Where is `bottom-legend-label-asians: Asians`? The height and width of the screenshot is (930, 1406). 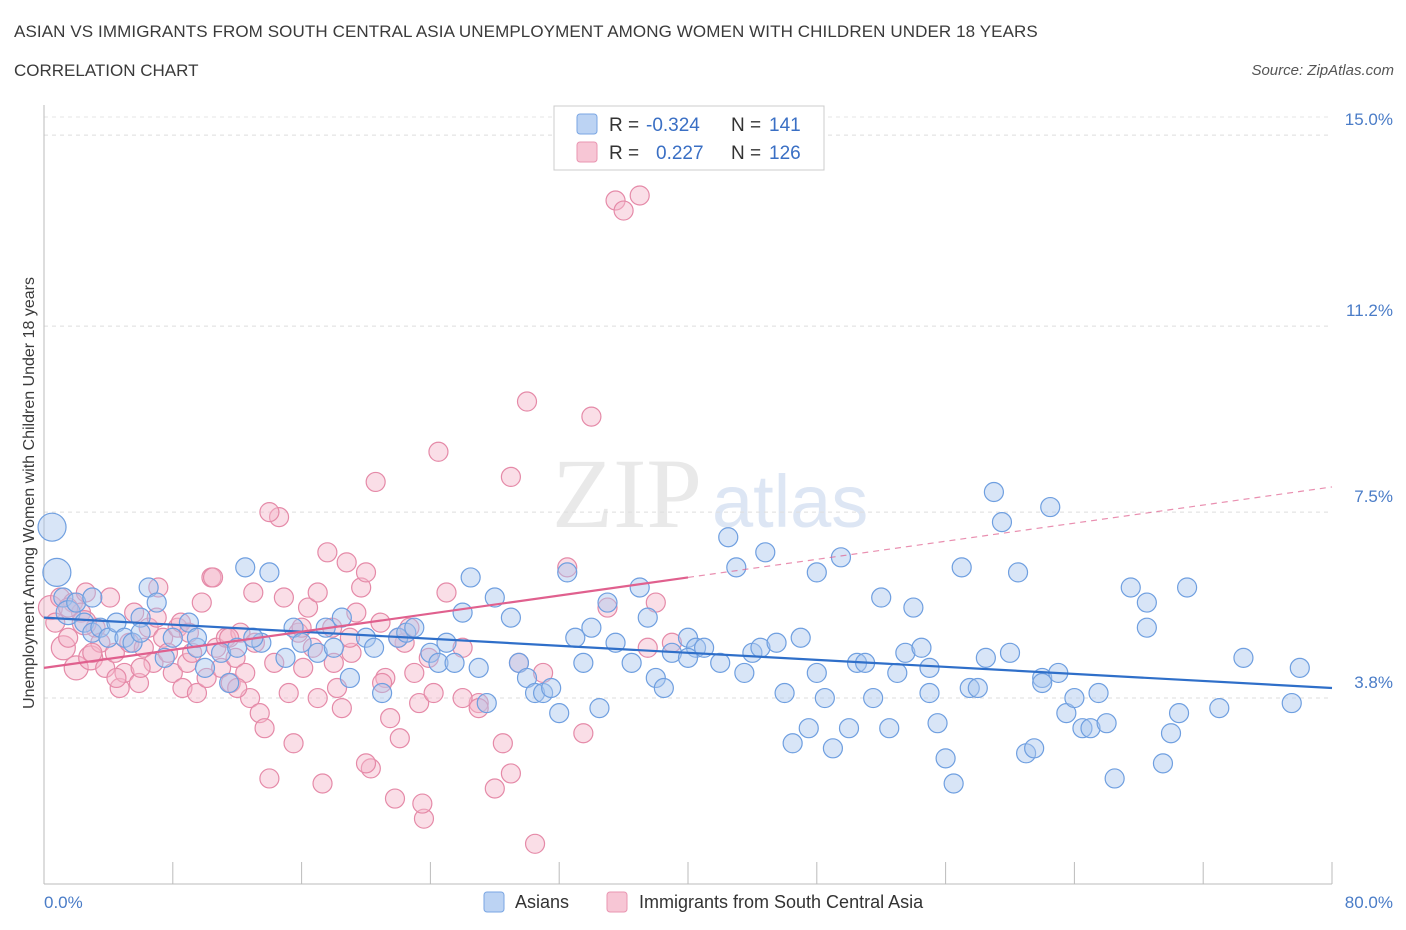 bottom-legend-label-asians: Asians is located at coordinates (542, 902).